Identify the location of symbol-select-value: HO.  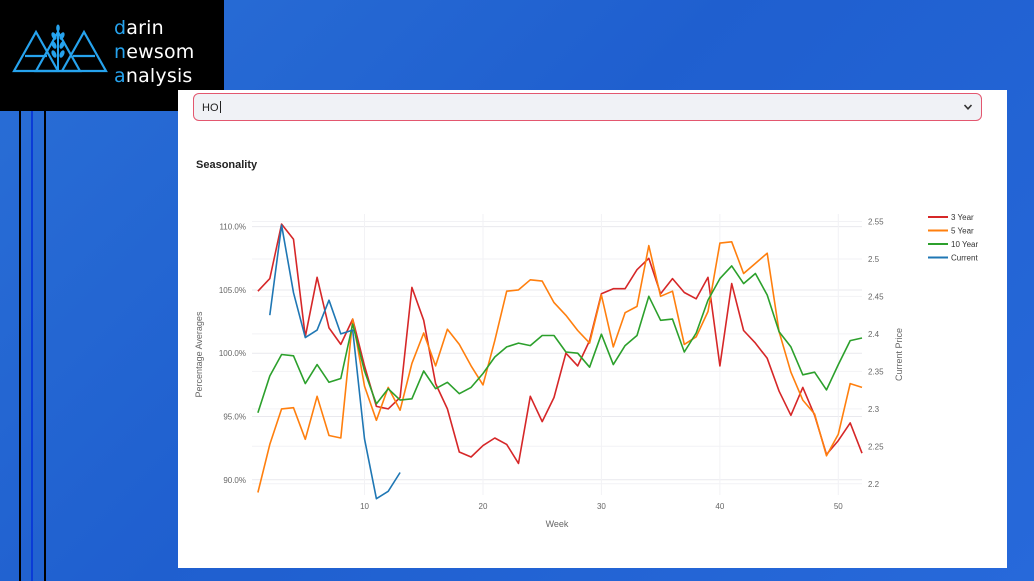
(211, 107).